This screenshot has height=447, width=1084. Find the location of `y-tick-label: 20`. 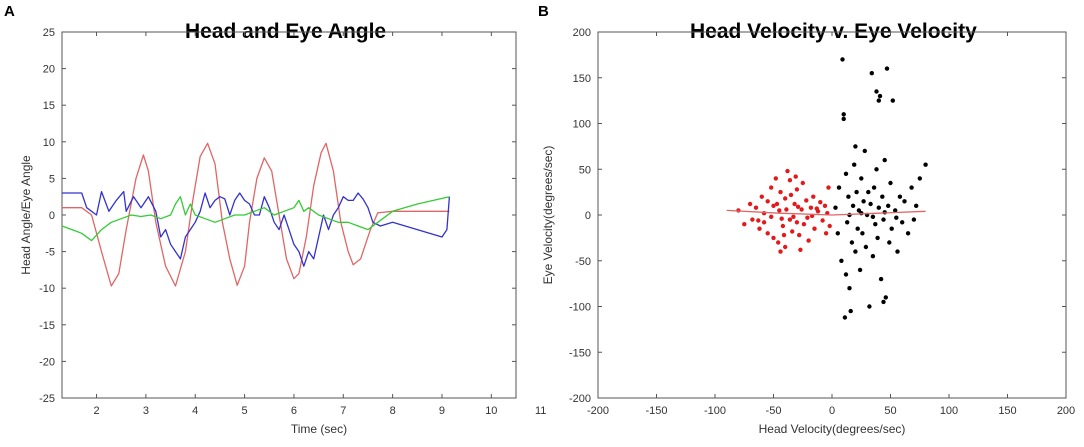

y-tick-label: 20 is located at coordinates (49, 70).